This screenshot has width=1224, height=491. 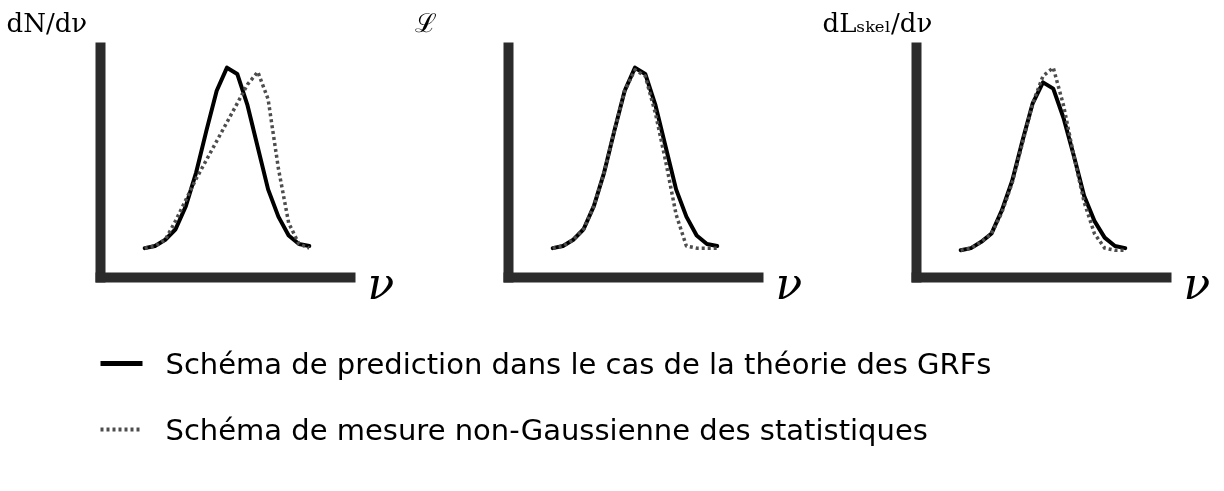 I want to click on legend-label: Schéma de mesure non-Gaussienne des statistiques, so click(x=546, y=429).